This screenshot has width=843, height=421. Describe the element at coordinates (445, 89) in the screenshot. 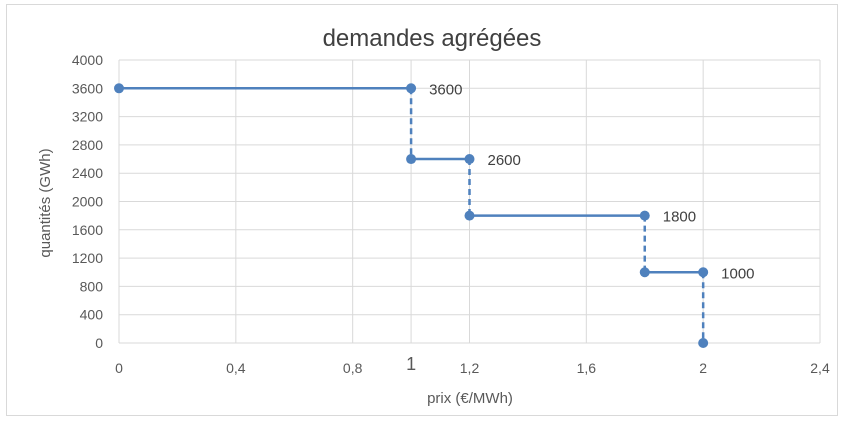

I see `data-label: 3600` at that location.